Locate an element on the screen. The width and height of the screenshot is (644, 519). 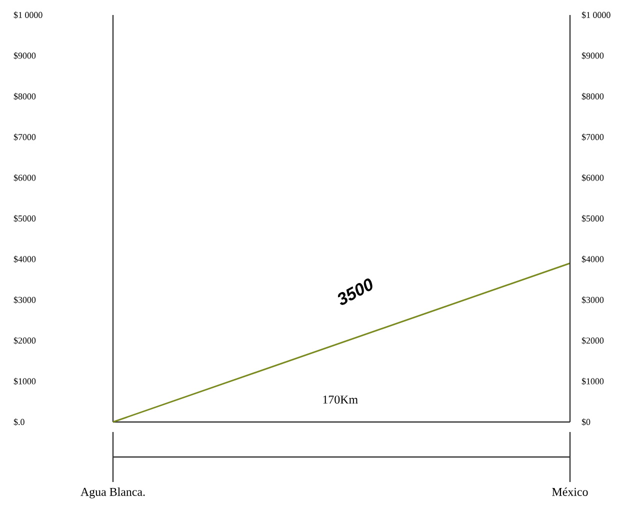
y-tick-label: $.0 is located at coordinates (19, 422).